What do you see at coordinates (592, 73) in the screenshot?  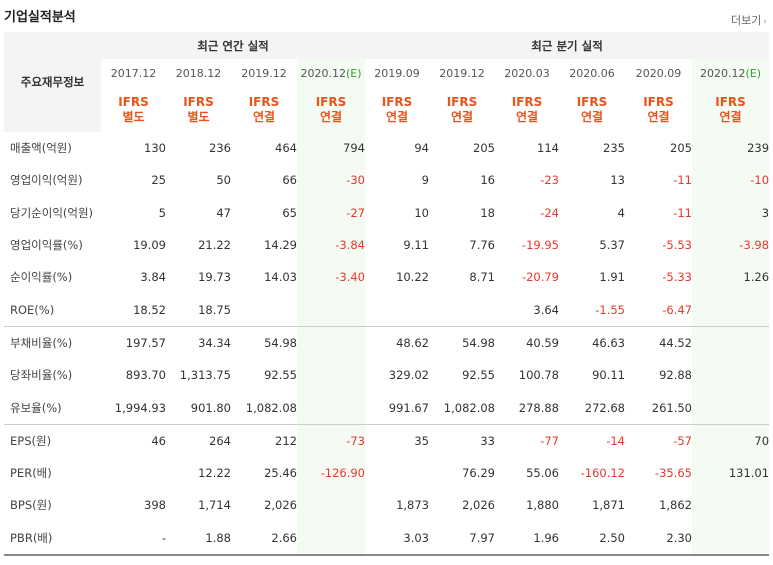 I see `period-header: 2020.06` at bounding box center [592, 73].